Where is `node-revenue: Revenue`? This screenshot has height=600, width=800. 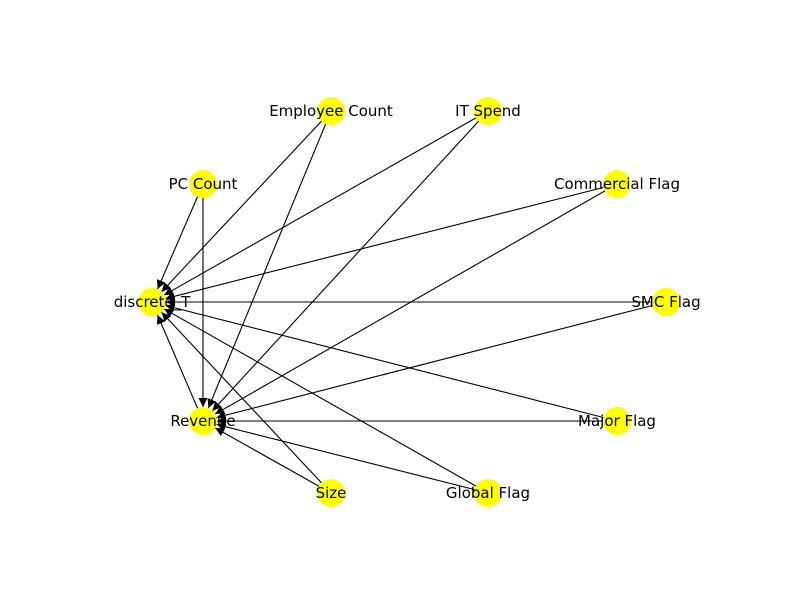
node-revenue: Revenue is located at coordinates (203, 421).